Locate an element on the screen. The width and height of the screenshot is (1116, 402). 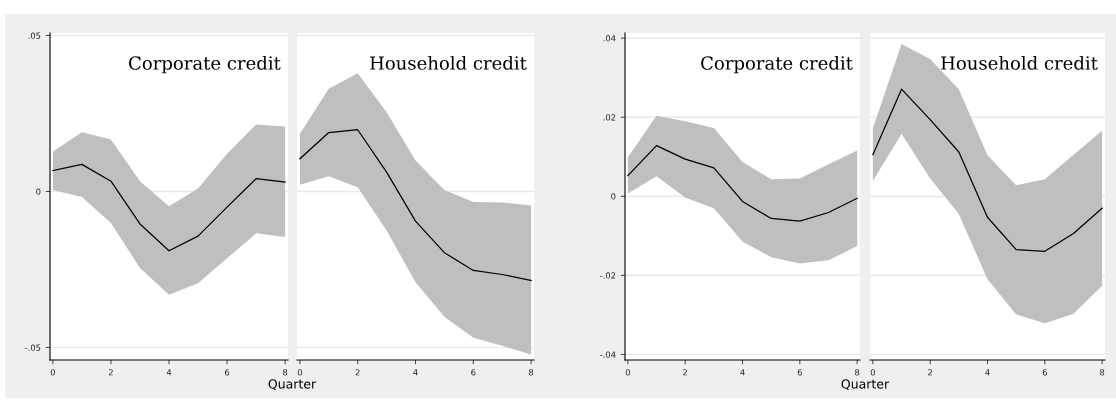
y-tick-label: -.02 is located at coordinates (608, 275).